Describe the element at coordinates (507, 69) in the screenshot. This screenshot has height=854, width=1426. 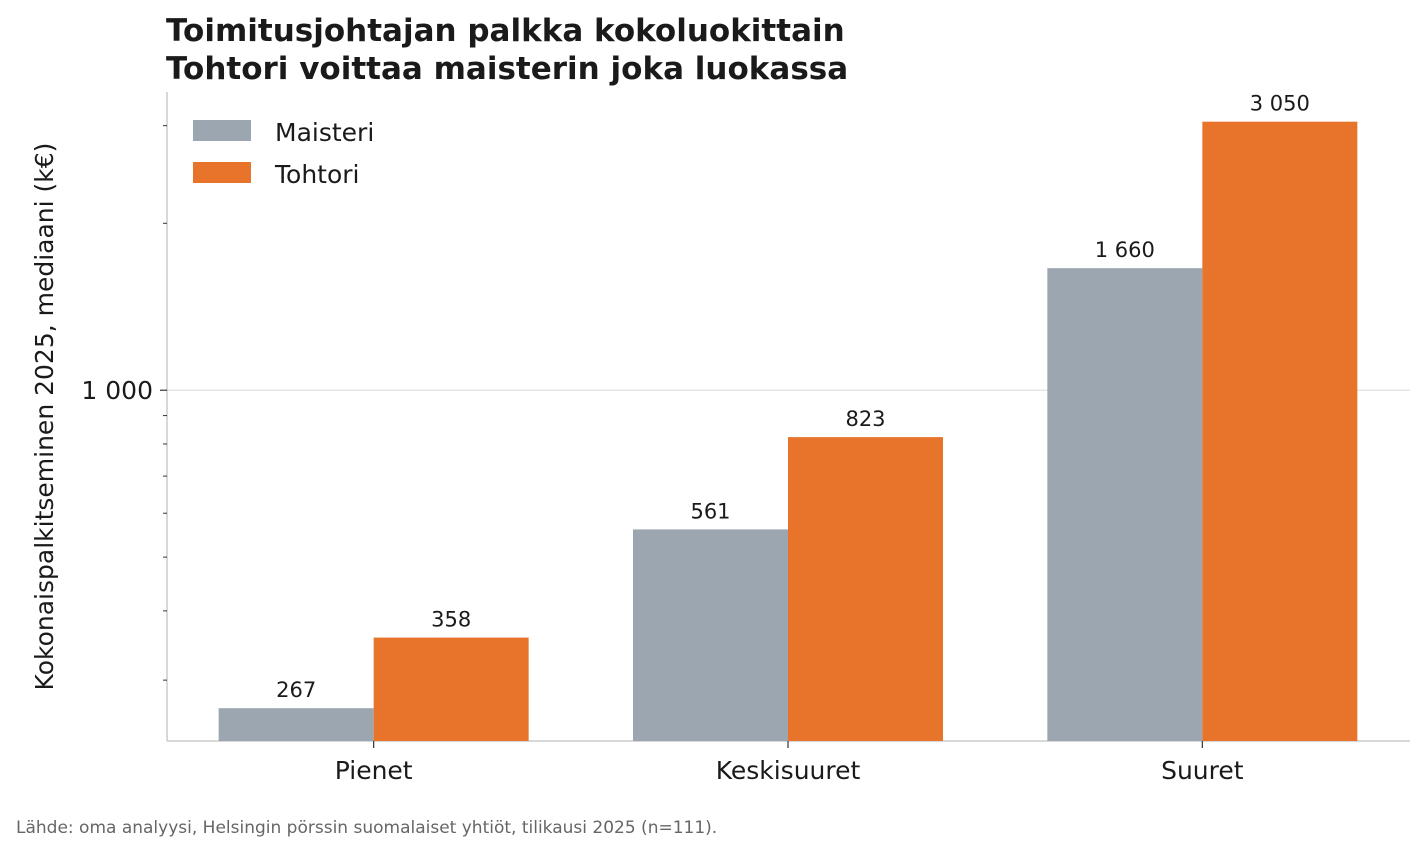
I see `chart-subtitle: Tohtori voittaa maisterin joka luokassa` at that location.